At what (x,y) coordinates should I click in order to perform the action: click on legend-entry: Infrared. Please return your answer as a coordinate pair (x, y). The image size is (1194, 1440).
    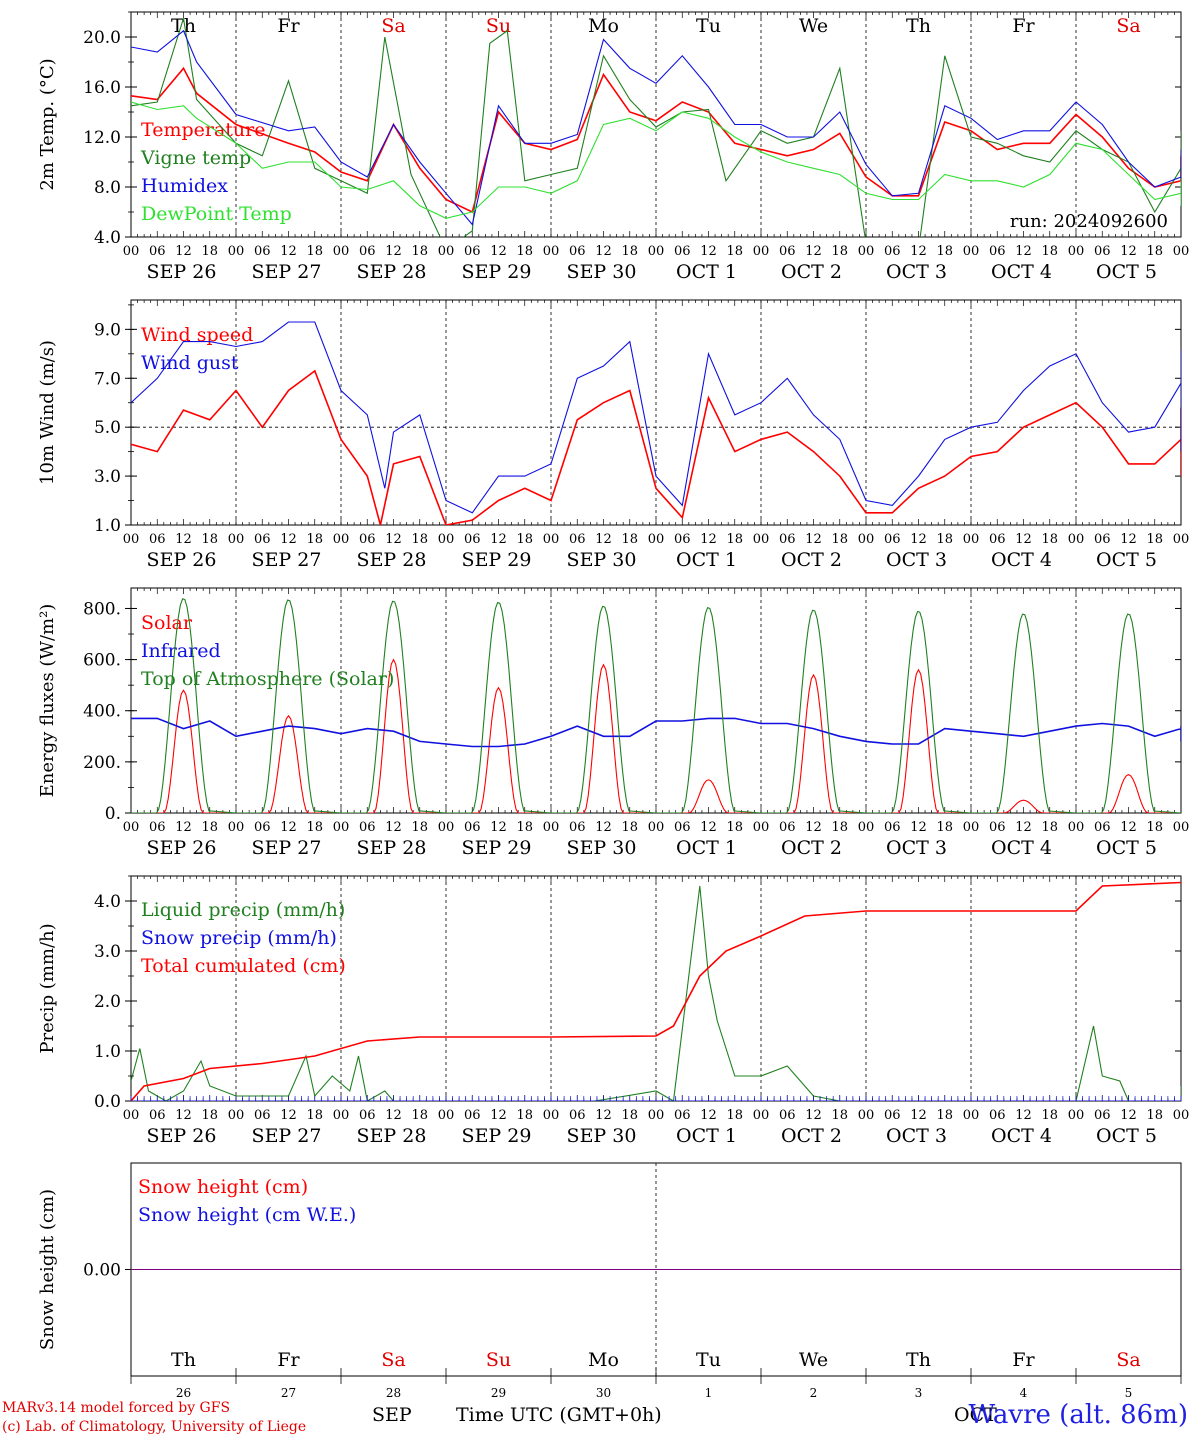
    Looking at the image, I should click on (181, 651).